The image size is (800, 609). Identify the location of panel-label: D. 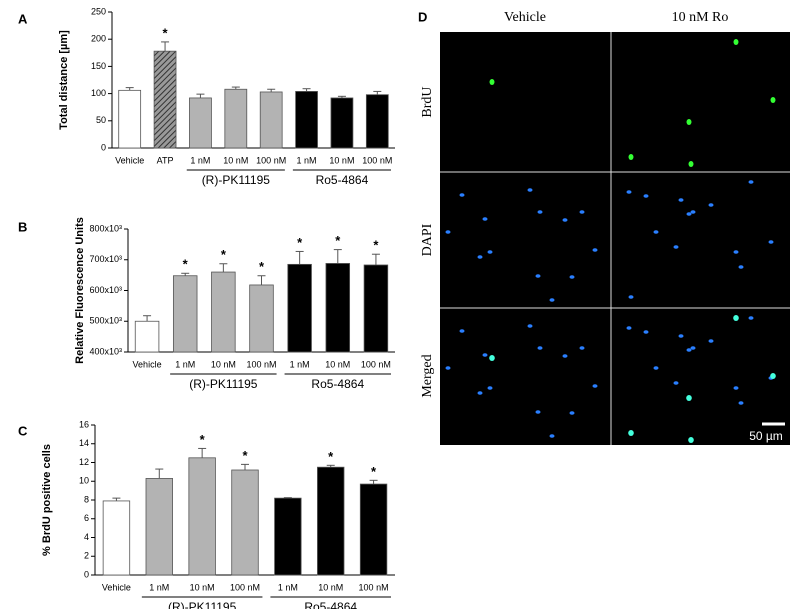
(422, 16).